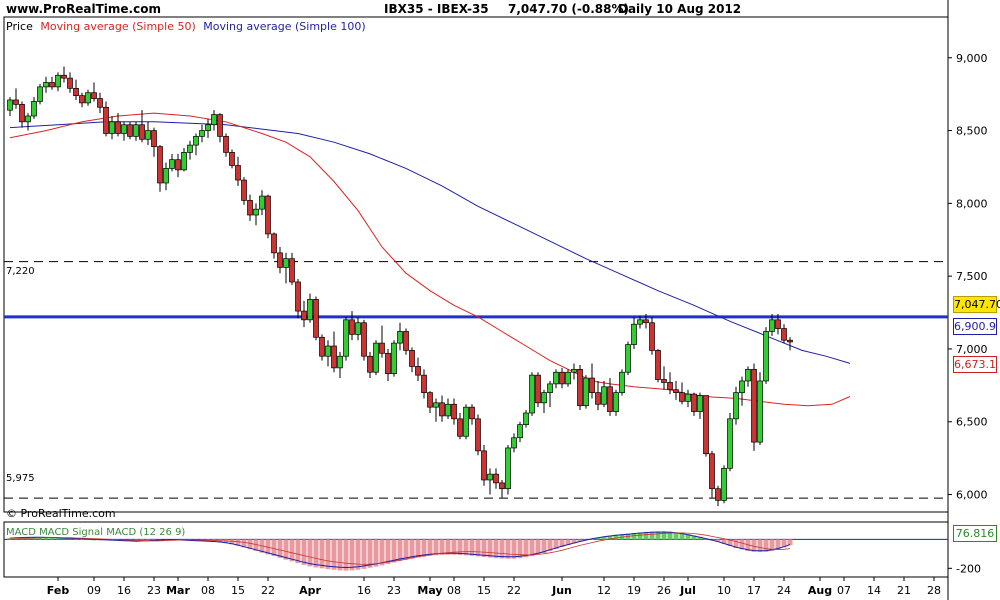 The width and height of the screenshot is (1000, 600). What do you see at coordinates (178, 590) in the screenshot?
I see `x-tick-label: Mar` at bounding box center [178, 590].